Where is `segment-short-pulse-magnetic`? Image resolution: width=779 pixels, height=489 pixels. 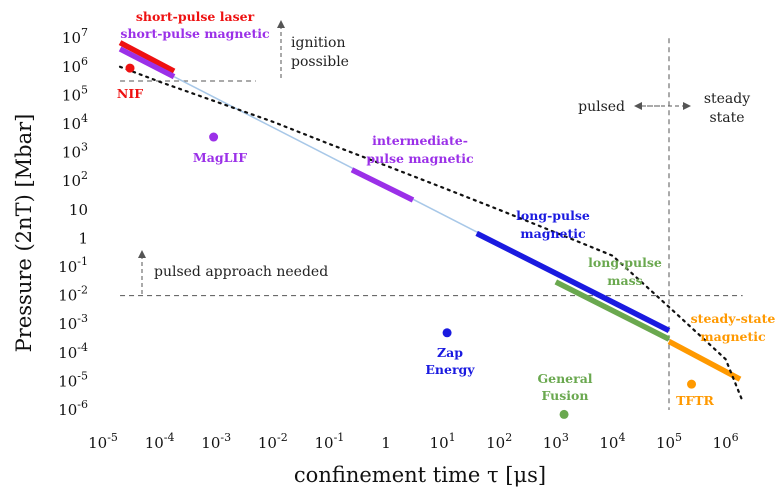 segment-short-pulse-magnetic is located at coordinates (147, 63).